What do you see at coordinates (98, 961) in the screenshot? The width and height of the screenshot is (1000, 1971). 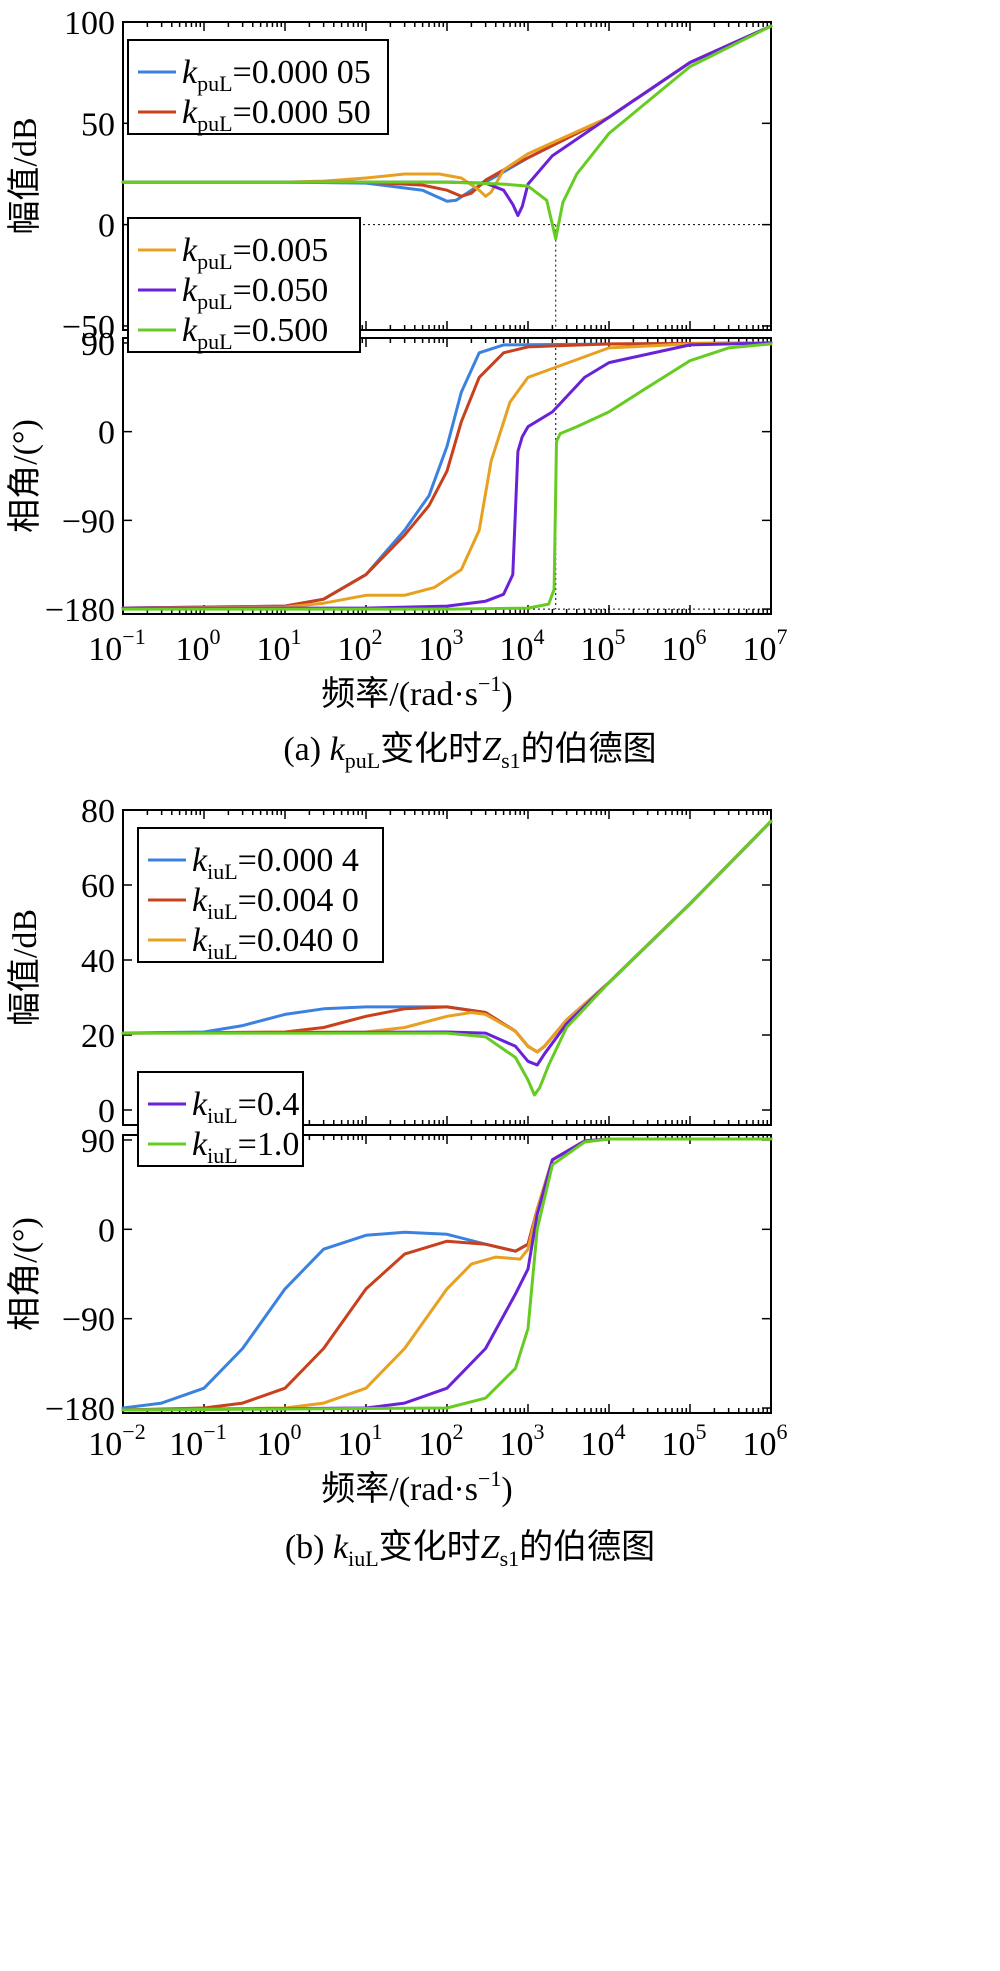 I see `y-tick-label: 40` at bounding box center [98, 961].